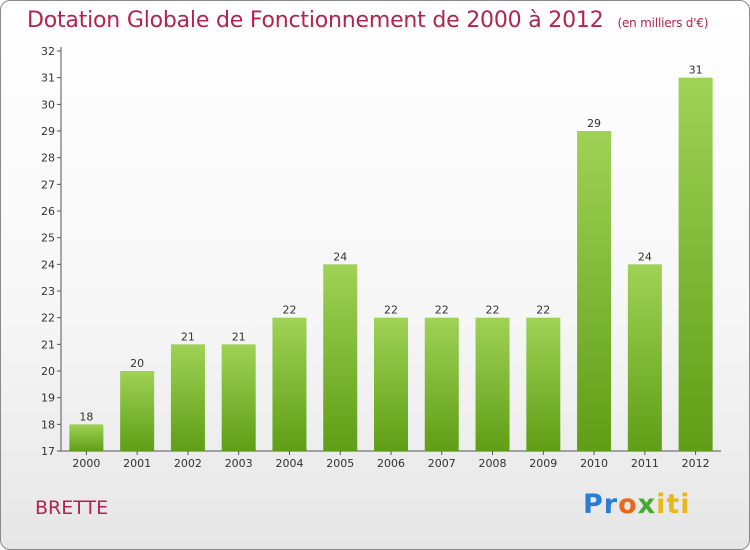 This screenshot has width=750, height=550. I want to click on x-tick-label: 2000, so click(86, 463).